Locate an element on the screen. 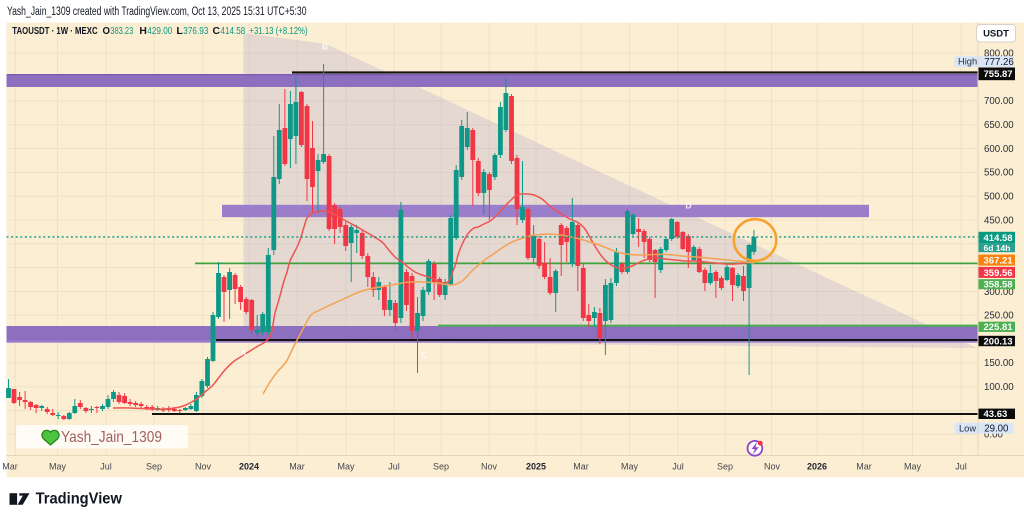 Image resolution: width=1024 pixels, height=521 pixels. svg-text: L is located at coordinates (179, 31).